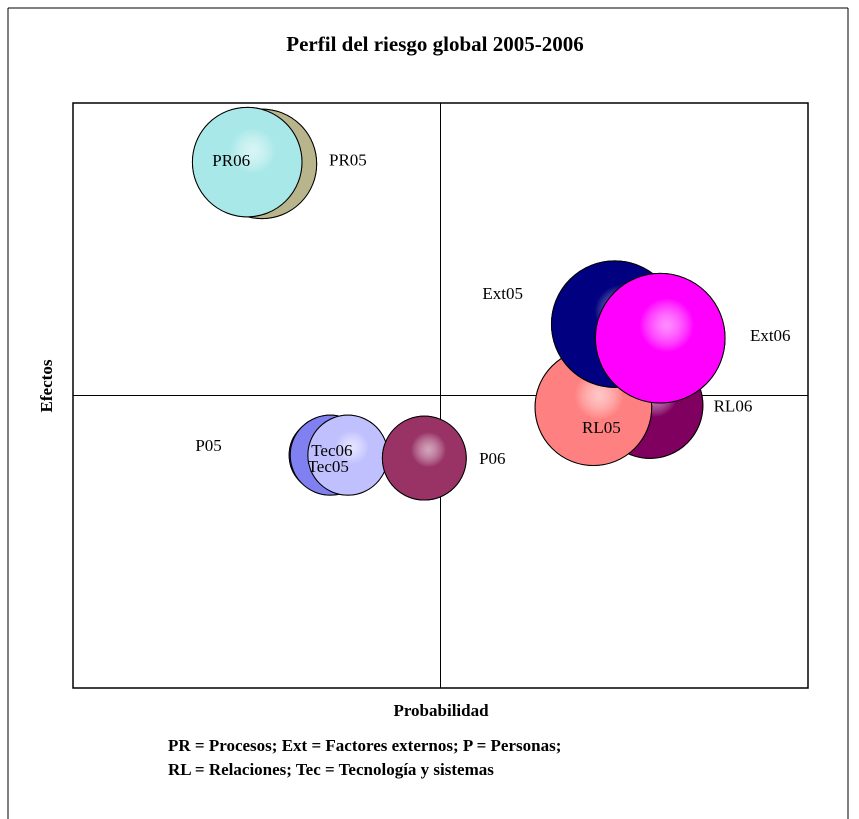 Image resolution: width=859 pixels, height=819 pixels. I want to click on point-label: Ext06, so click(770, 335).